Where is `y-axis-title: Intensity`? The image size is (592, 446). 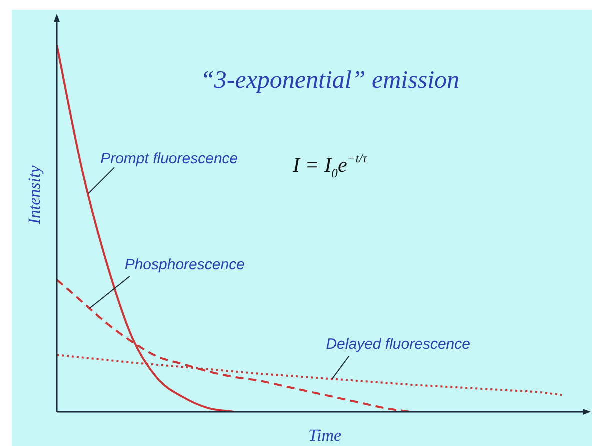
y-axis-title: Intensity is located at coordinates (34, 195).